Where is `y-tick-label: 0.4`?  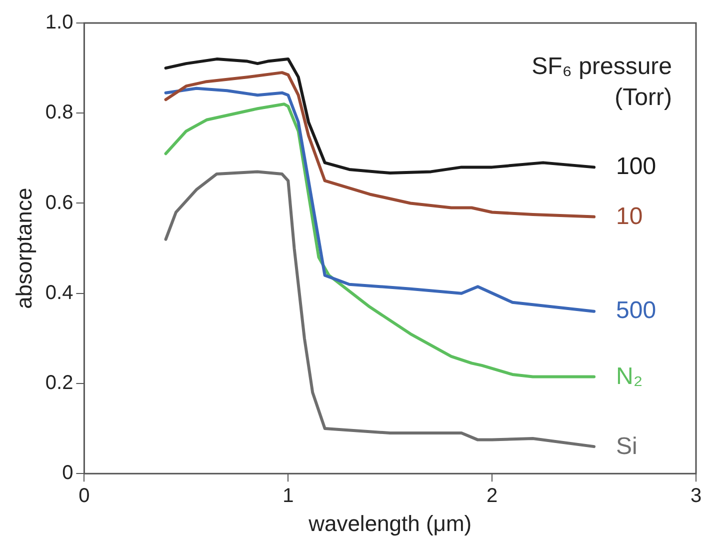 y-tick-label: 0.4 is located at coordinates (59, 293).